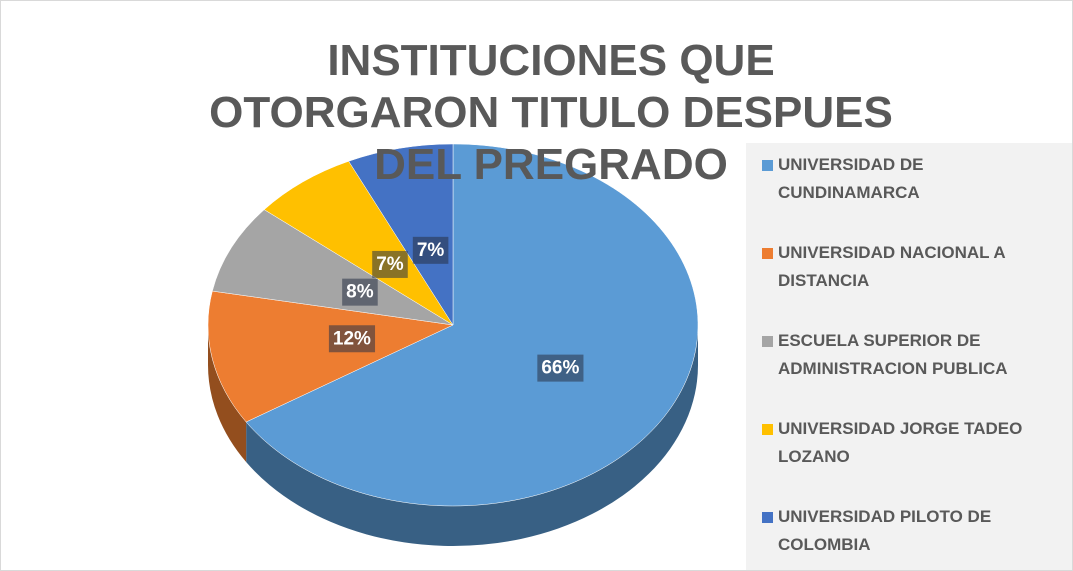 Image resolution: width=1073 pixels, height=571 pixels. Describe the element at coordinates (227, 393) in the screenshot. I see `pie-side` at that location.